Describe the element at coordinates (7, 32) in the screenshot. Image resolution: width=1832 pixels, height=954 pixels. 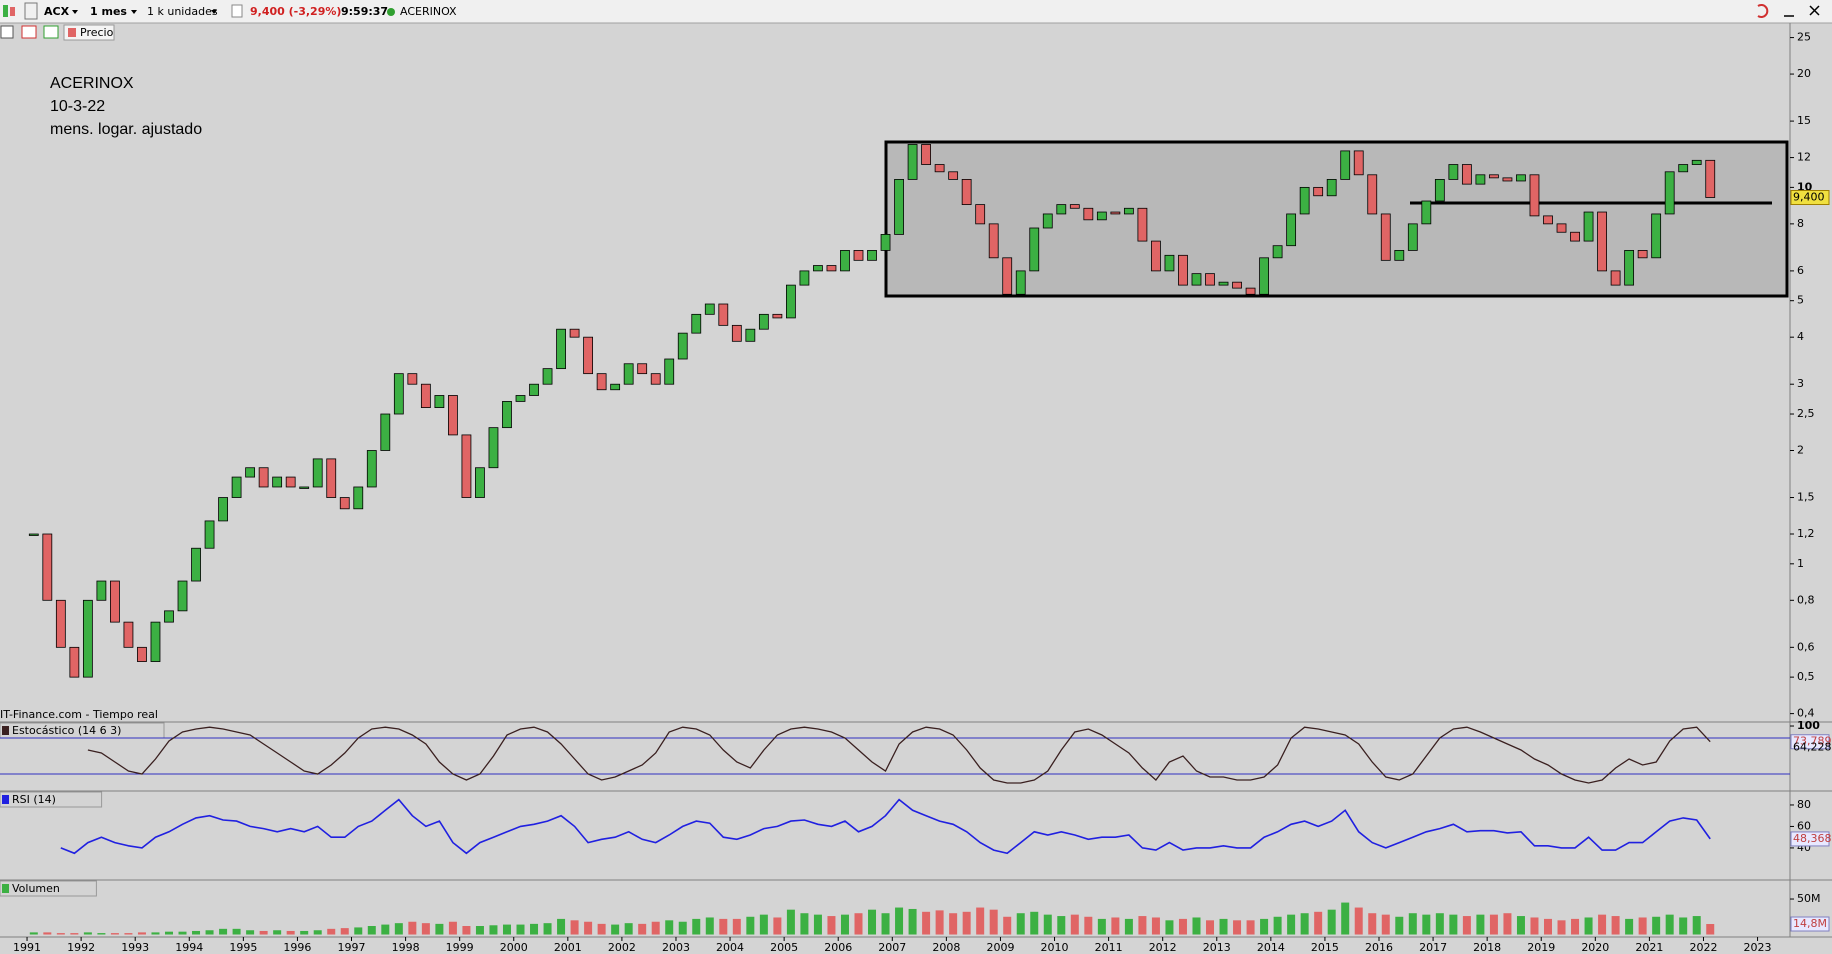
I see `add-icon` at that location.